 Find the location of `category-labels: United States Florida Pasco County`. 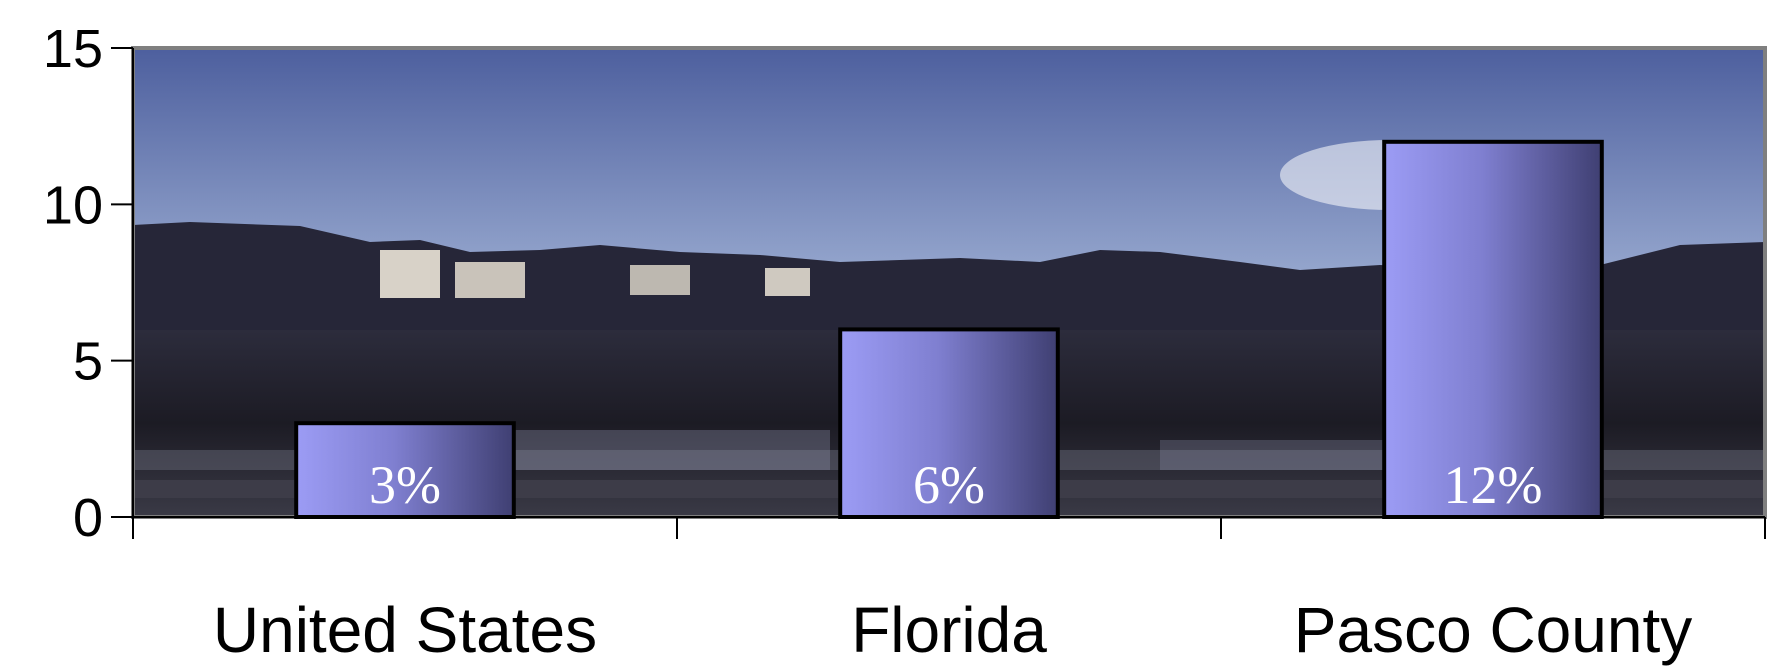

category-labels: United States Florida Pasco County is located at coordinates (952, 630).